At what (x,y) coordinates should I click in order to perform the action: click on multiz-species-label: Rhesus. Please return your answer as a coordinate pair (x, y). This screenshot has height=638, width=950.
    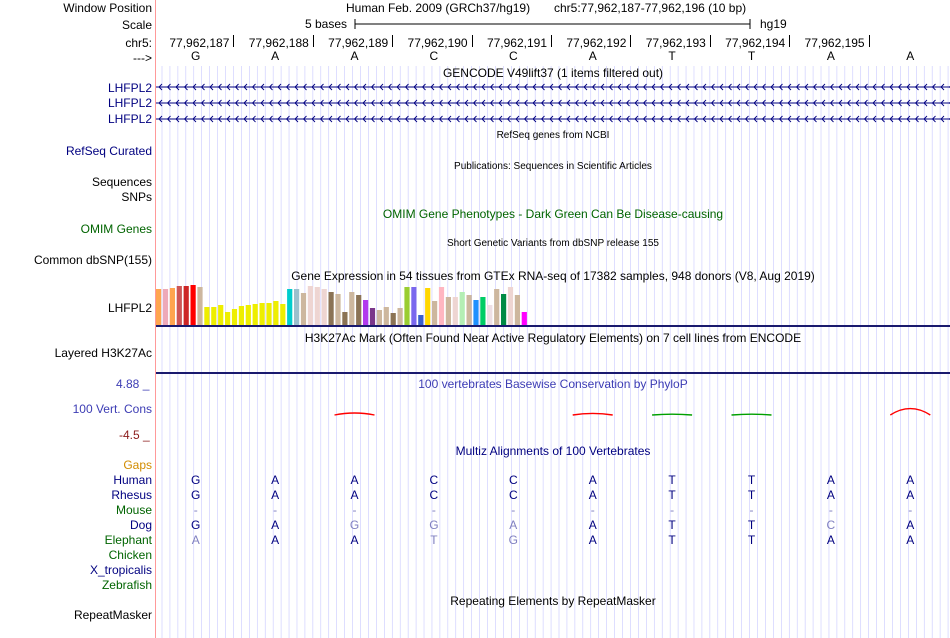
    Looking at the image, I should click on (131, 495).